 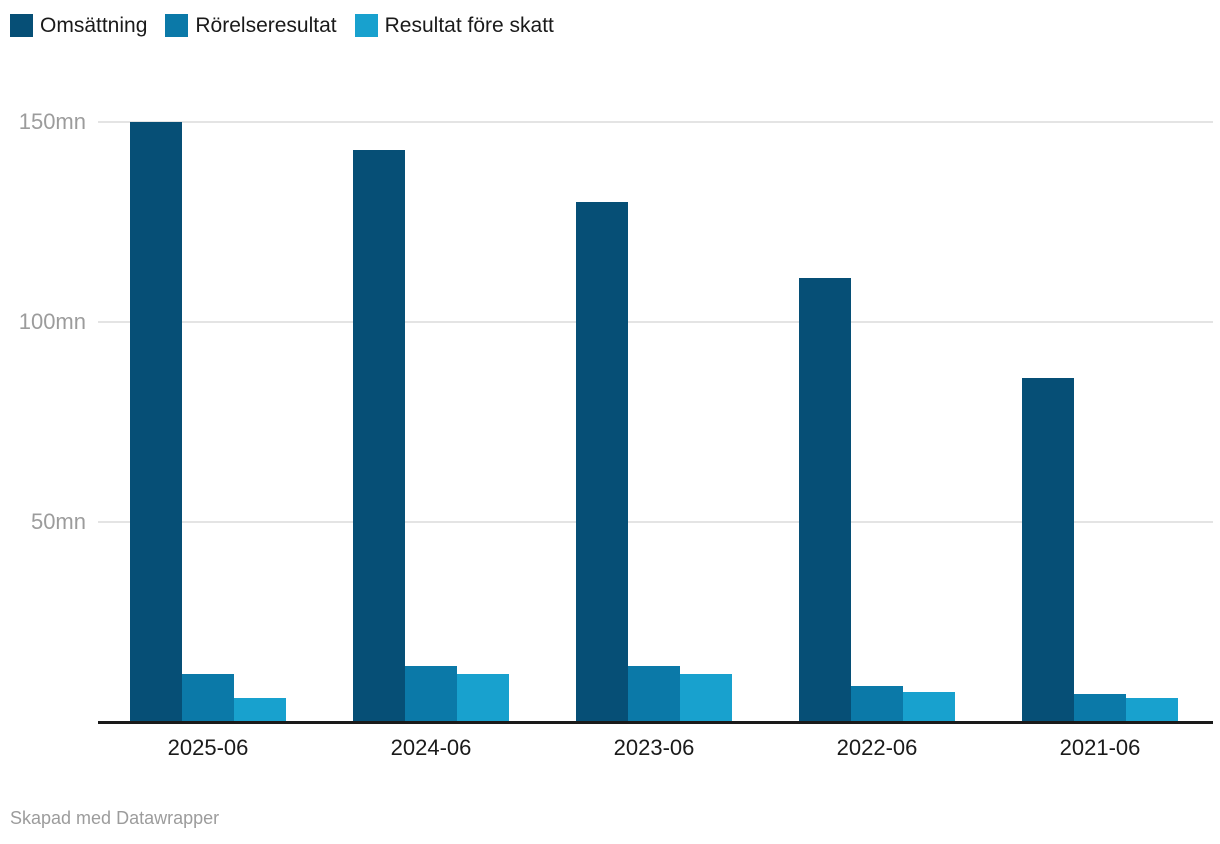 I want to click on y-axis-tick-label: 150mn, so click(x=52, y=121).